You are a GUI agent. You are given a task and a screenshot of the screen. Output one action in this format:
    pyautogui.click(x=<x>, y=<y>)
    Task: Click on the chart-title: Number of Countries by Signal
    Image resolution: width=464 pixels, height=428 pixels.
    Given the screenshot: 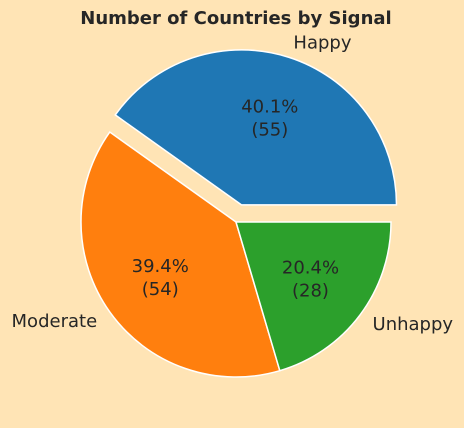 What is the action you would take?
    pyautogui.click(x=235, y=18)
    